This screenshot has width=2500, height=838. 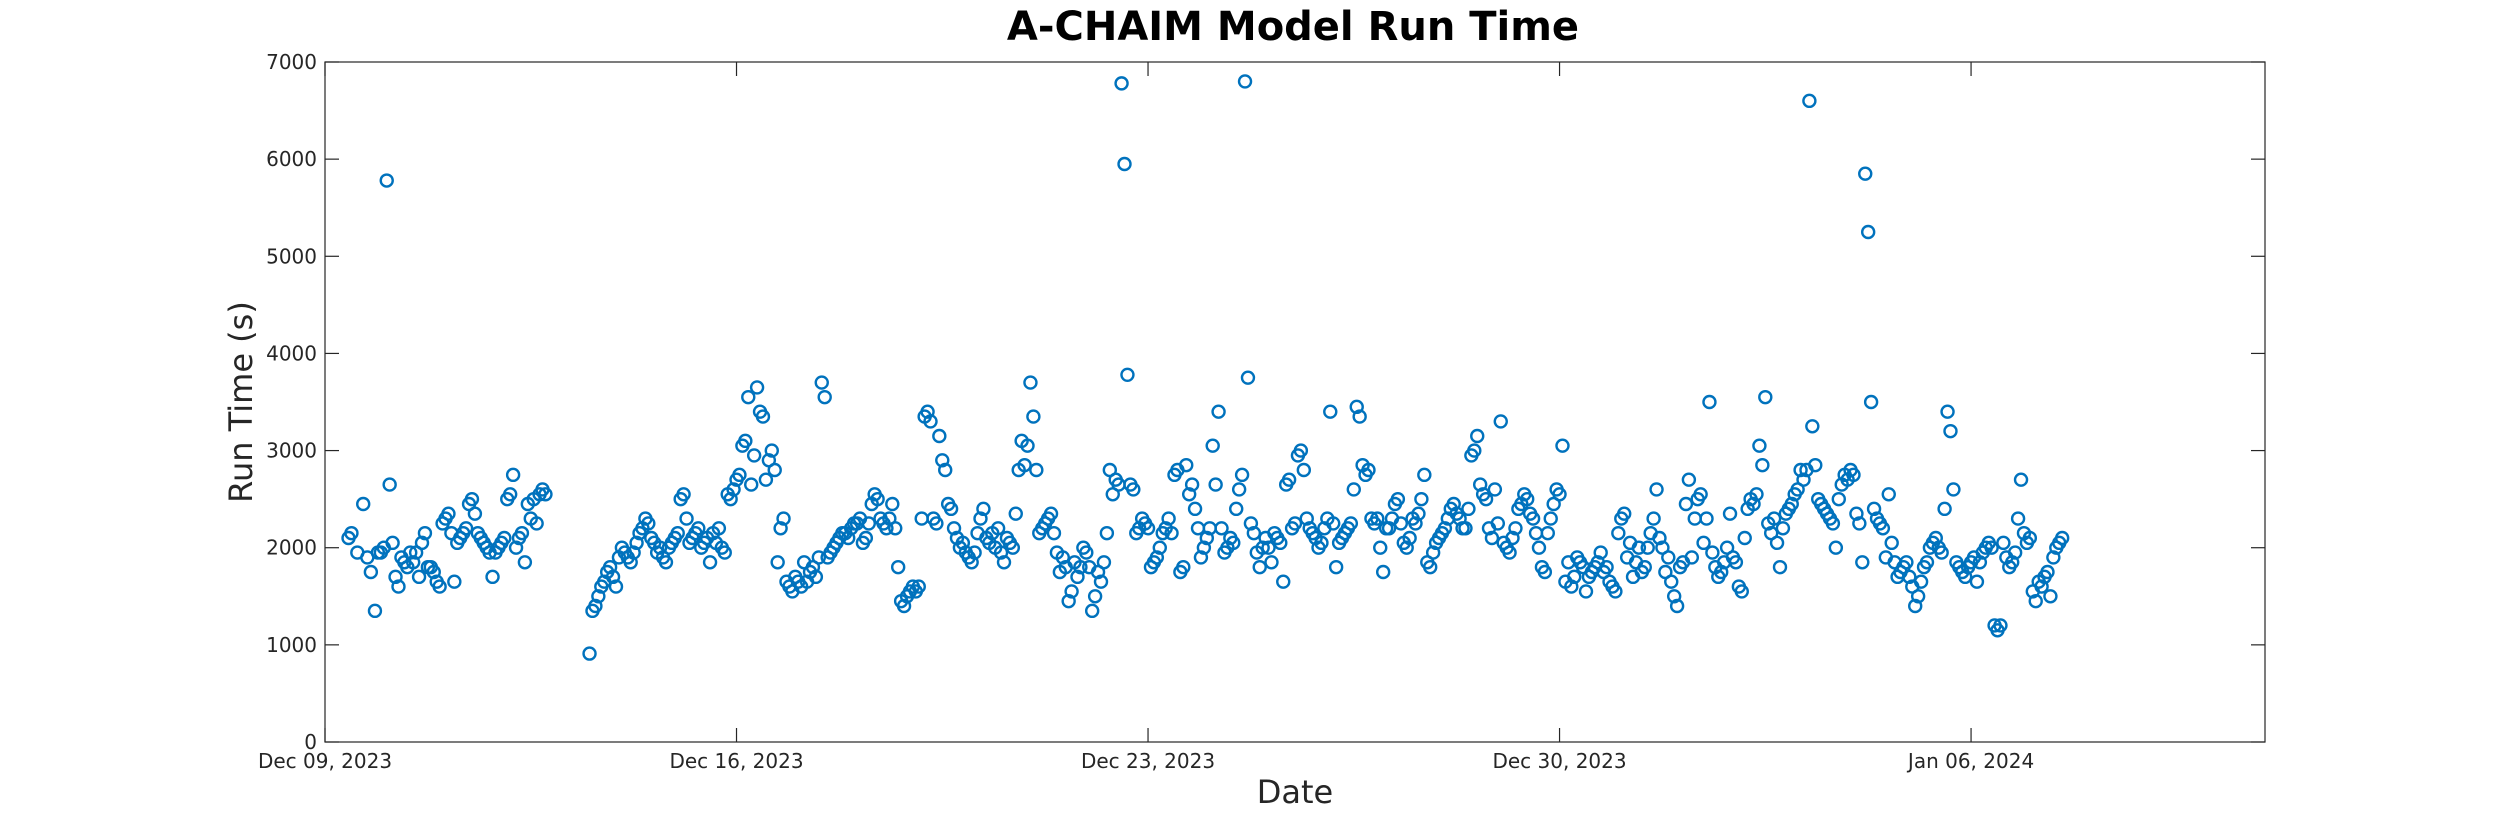 What do you see at coordinates (1559, 761) in the screenshot?
I see `x-tick-label: Dec 30, 2023` at bounding box center [1559, 761].